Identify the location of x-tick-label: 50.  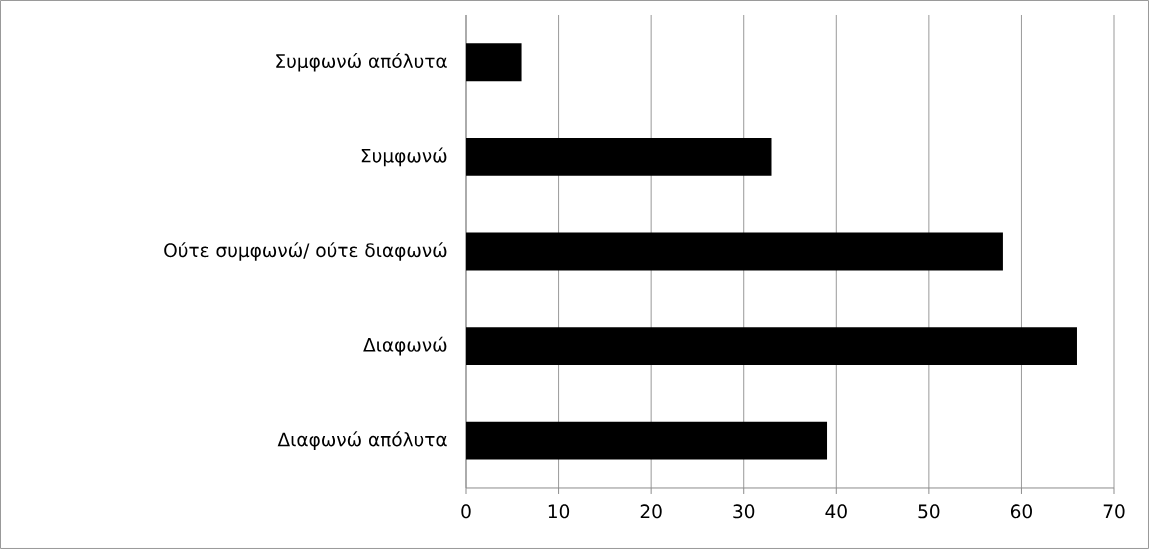
(929, 511).